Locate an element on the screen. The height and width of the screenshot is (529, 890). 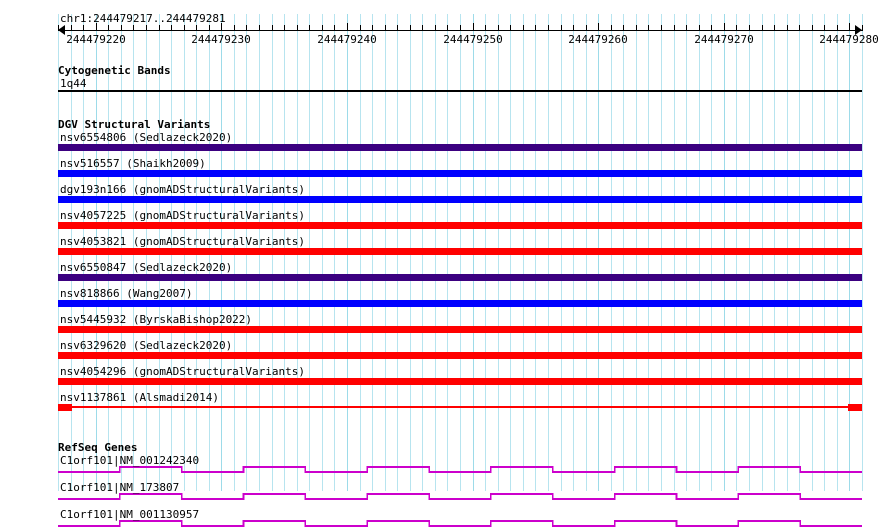
track-row-label: nsv4057225 (gnomADStructuralVariants) is located at coordinates (183, 215).